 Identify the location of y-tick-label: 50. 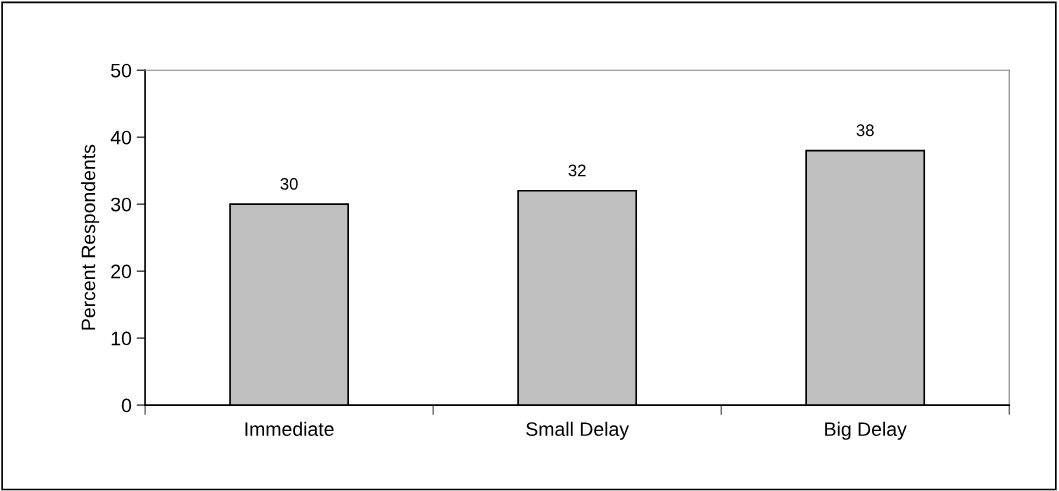
(121, 70).